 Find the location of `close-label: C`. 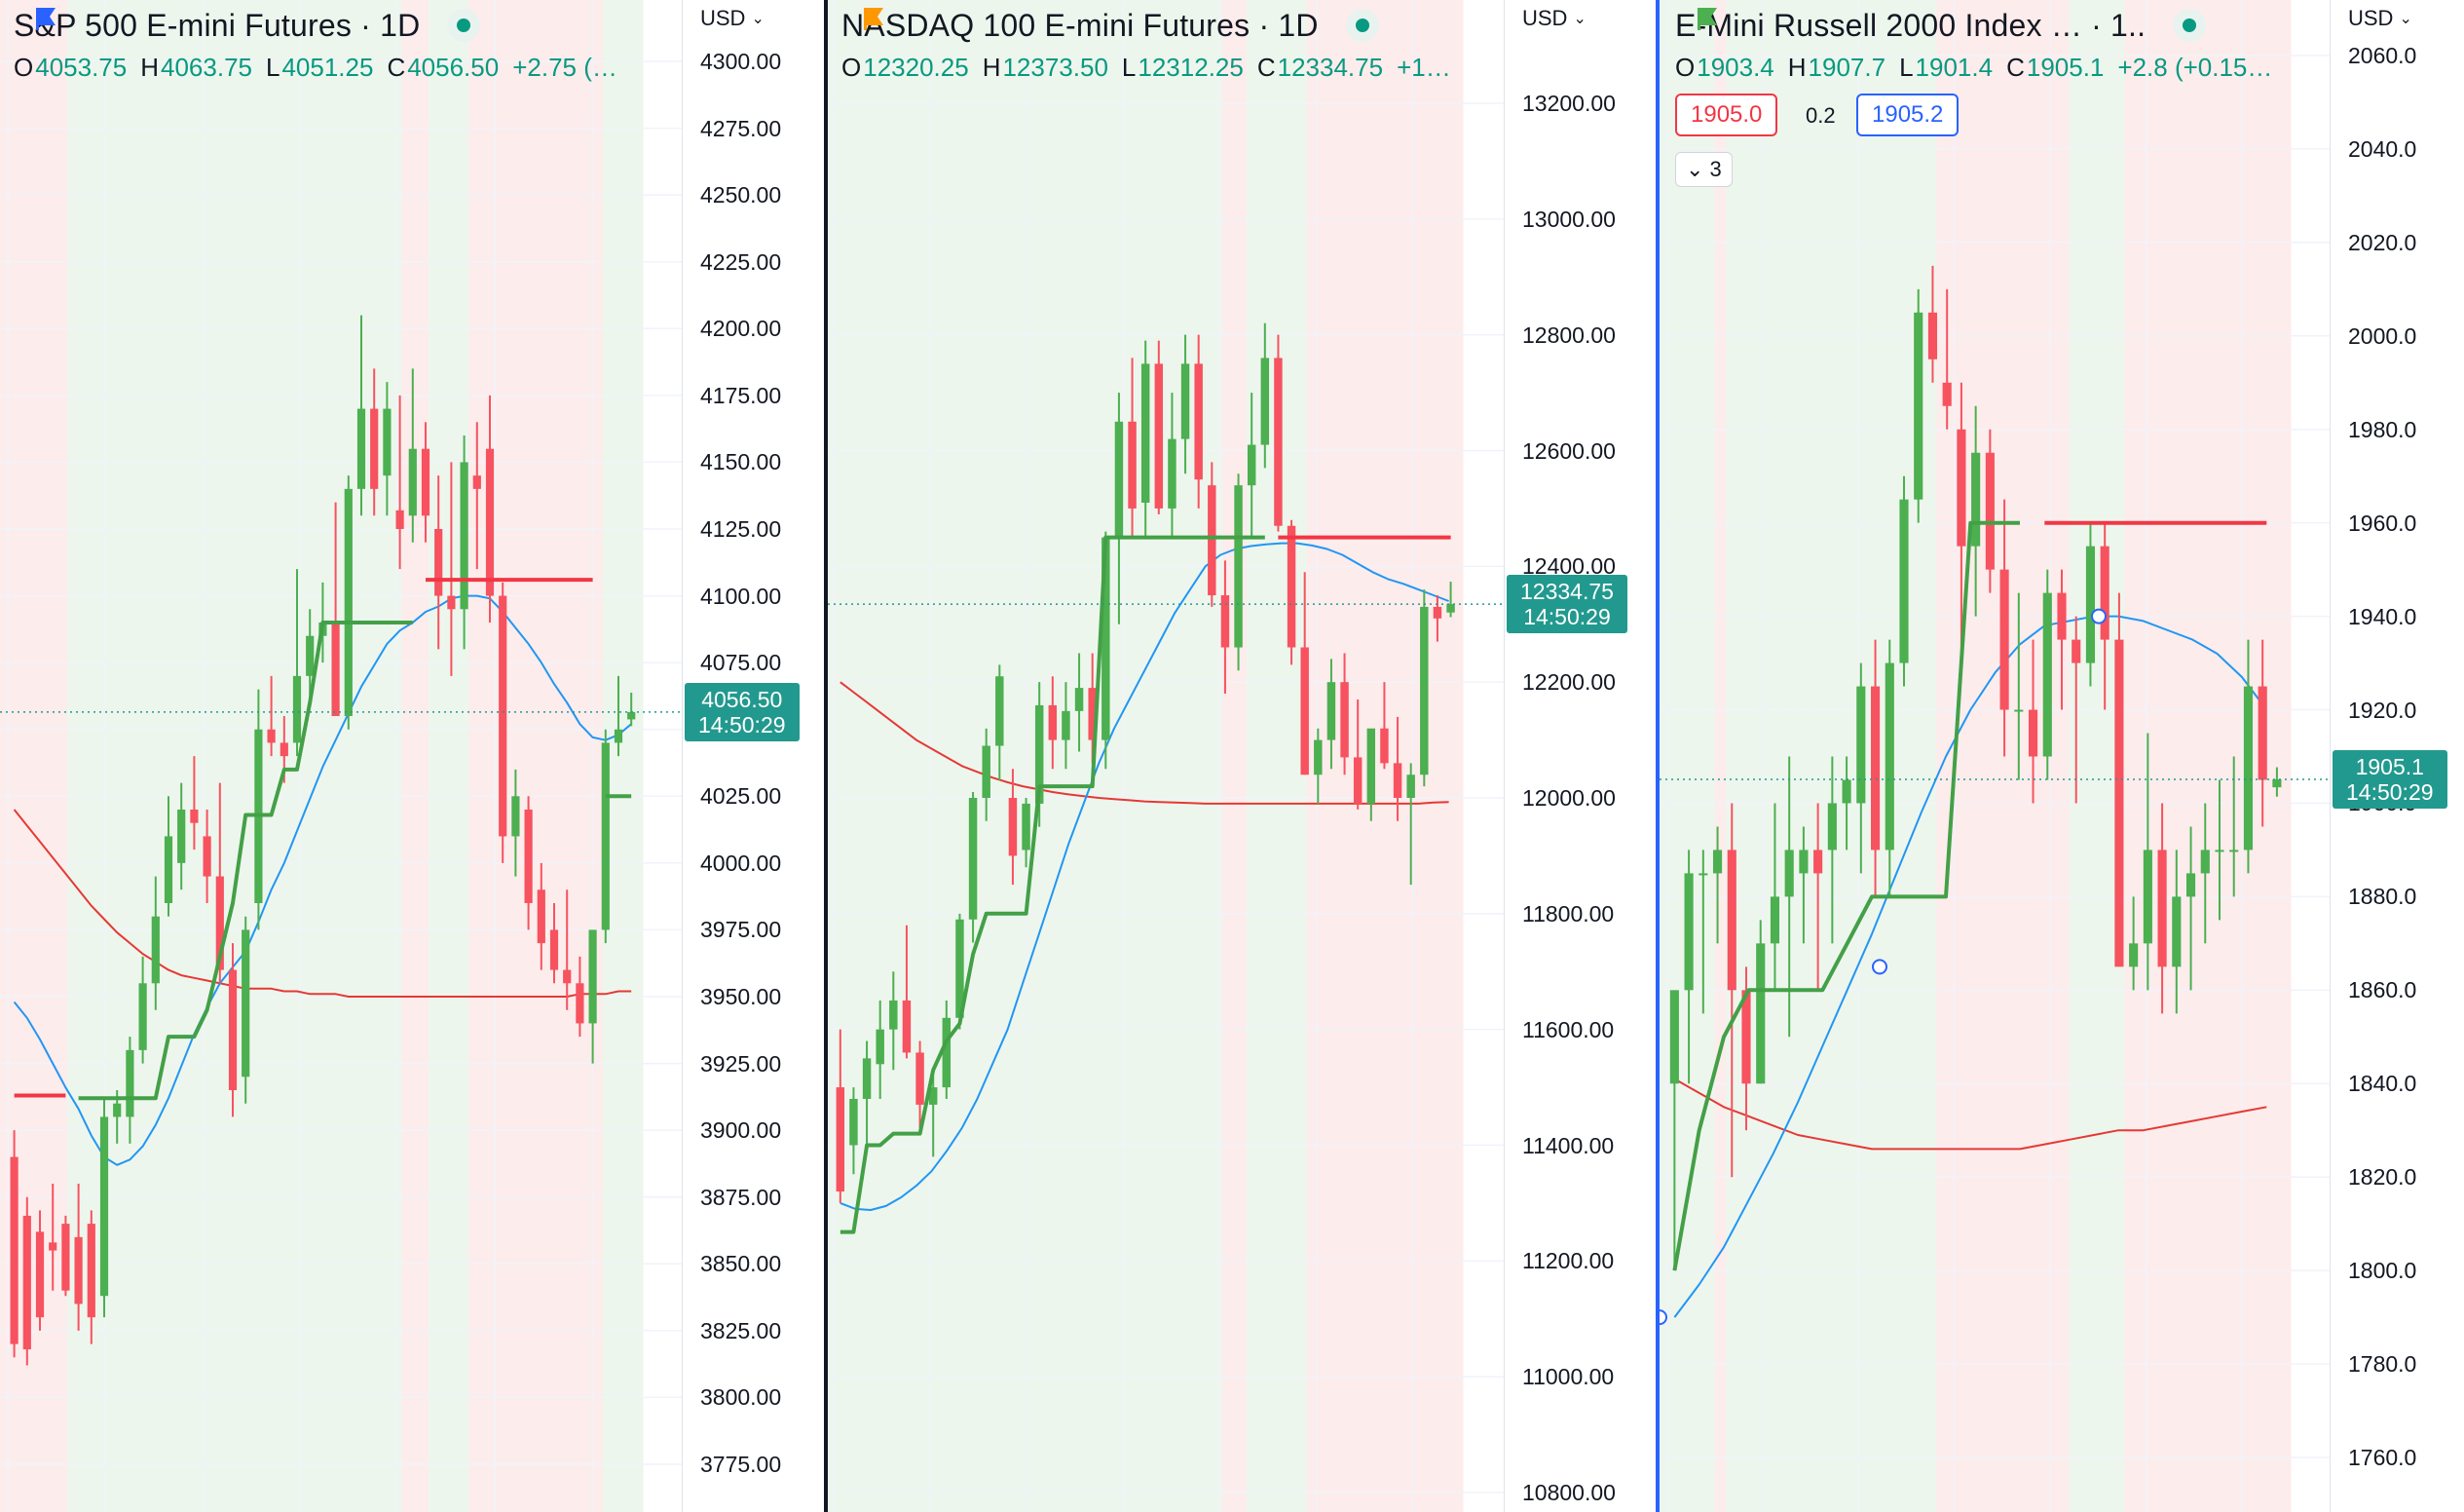

close-label: C is located at coordinates (2015, 67).